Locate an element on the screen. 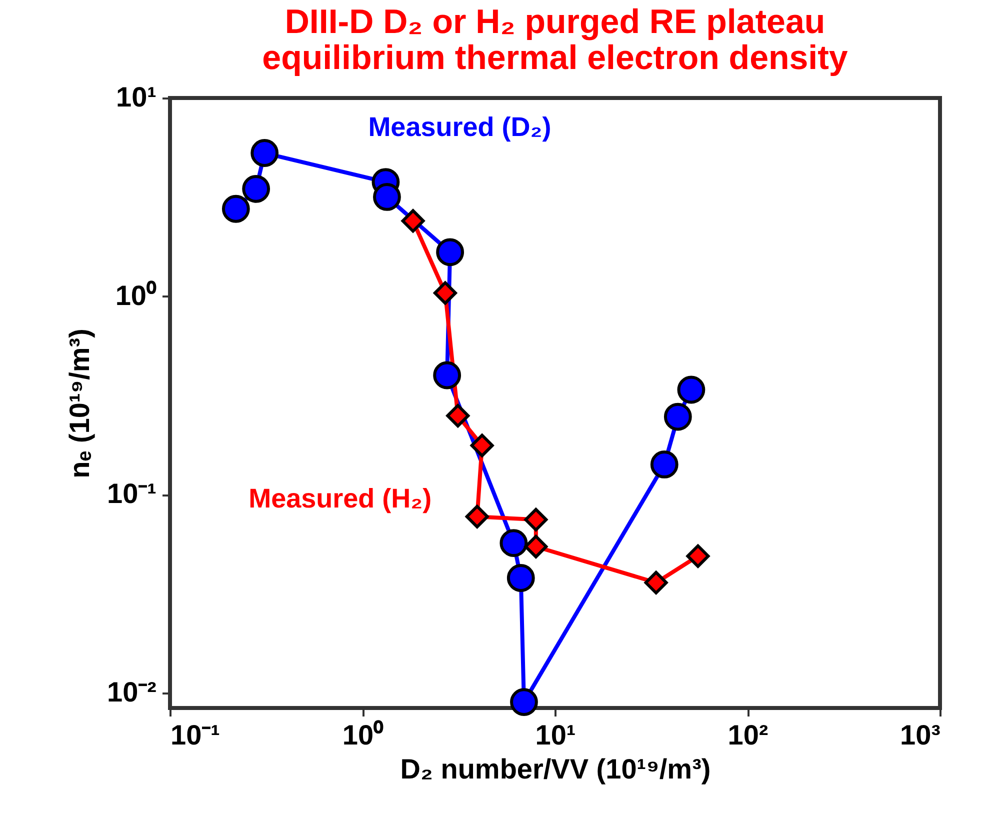 The width and height of the screenshot is (998, 834). y-tick-label: 10¹ is located at coordinates (136, 97).